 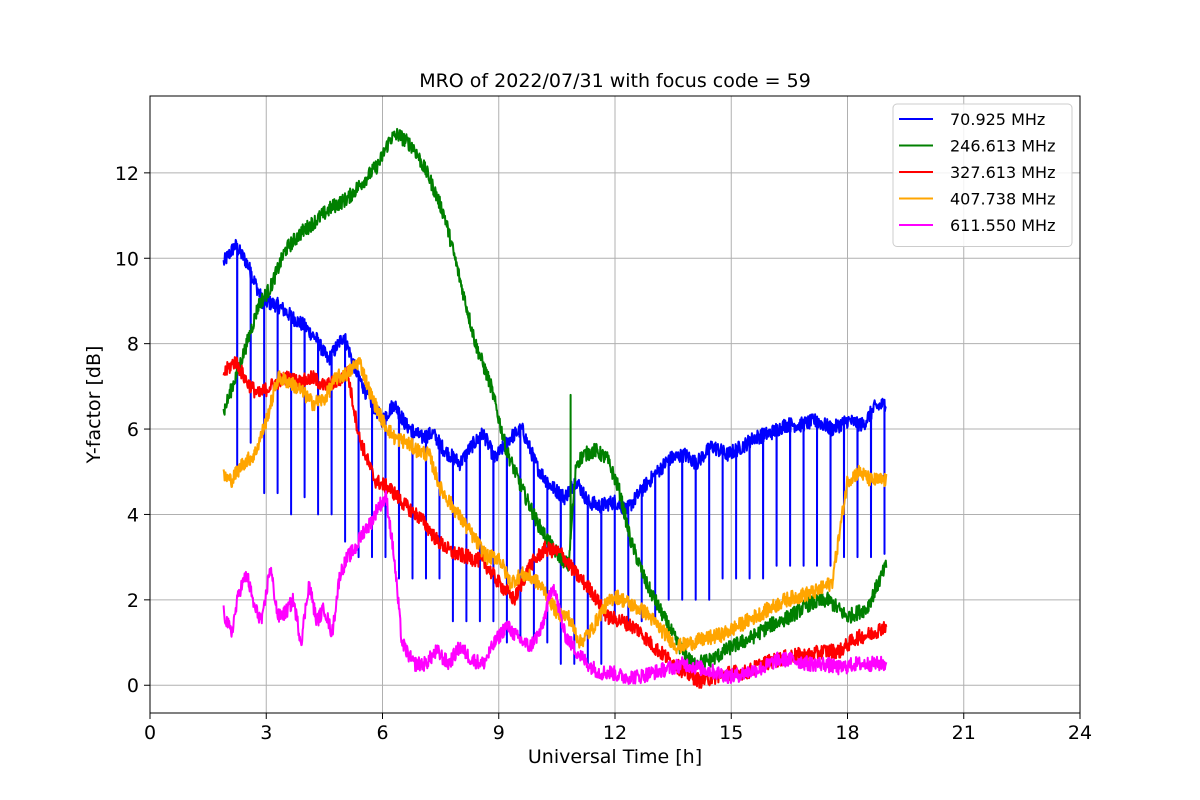 I want to click on y-tick-label: 10, so click(x=127, y=259).